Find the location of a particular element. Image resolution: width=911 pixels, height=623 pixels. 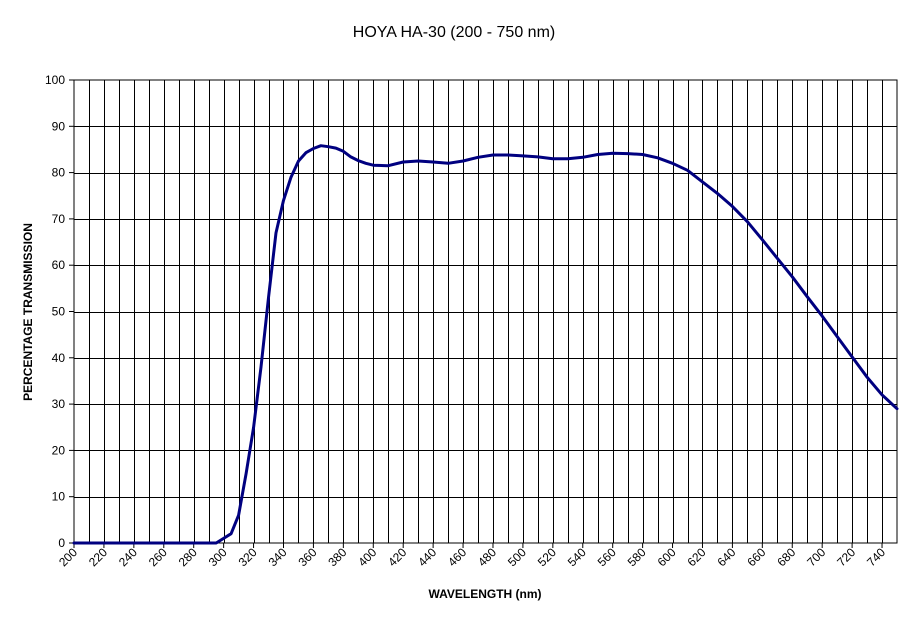

y-tick-label: 40 is located at coordinates (59, 358).